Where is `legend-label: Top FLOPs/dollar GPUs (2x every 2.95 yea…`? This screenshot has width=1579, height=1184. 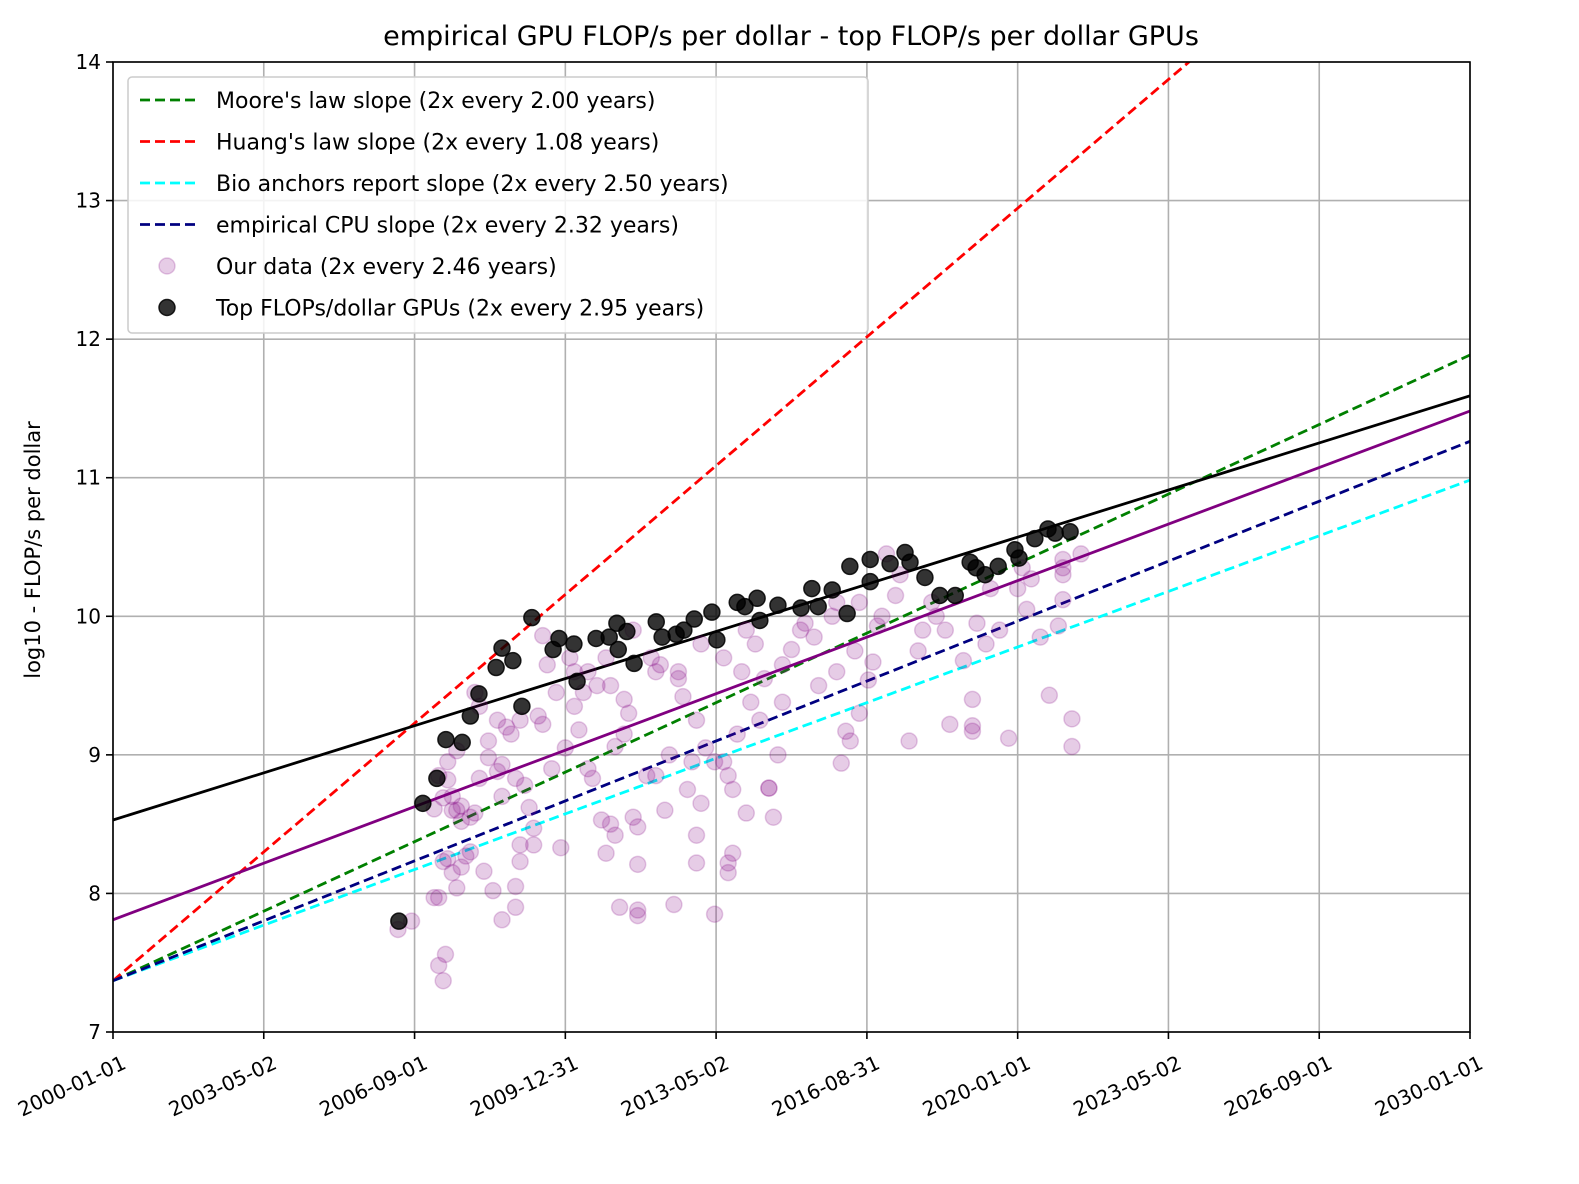 legend-label: Top FLOPs/dollar GPUs (2x every 2.95 yea… is located at coordinates (459, 309).